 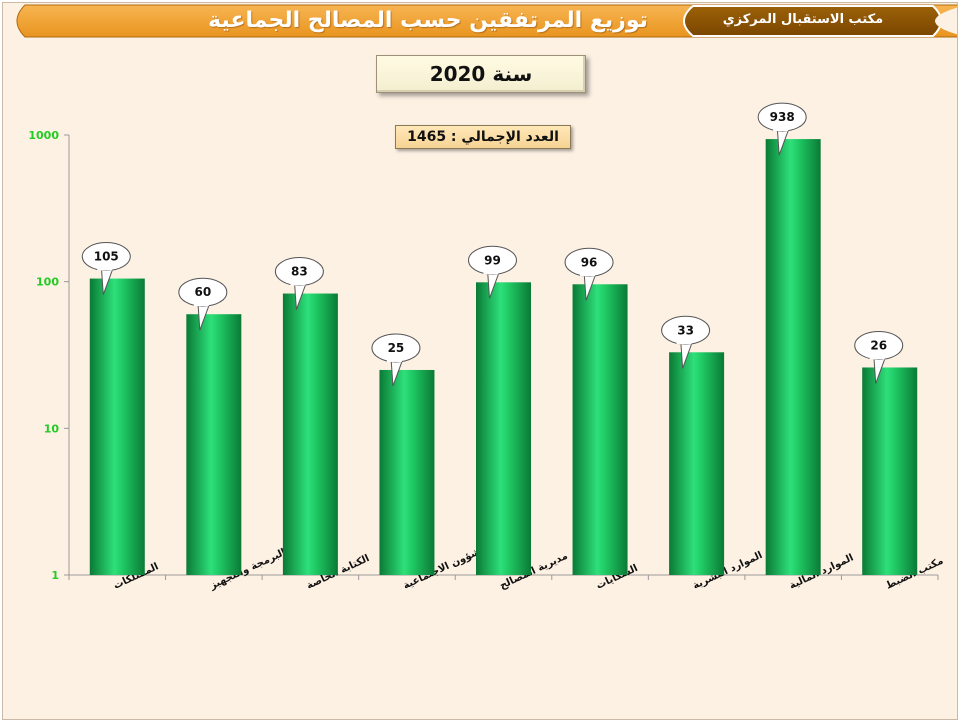 I want to click on main-title: توزيع المرتفقين حسب المصالح الجماعية, so click(x=428, y=20).